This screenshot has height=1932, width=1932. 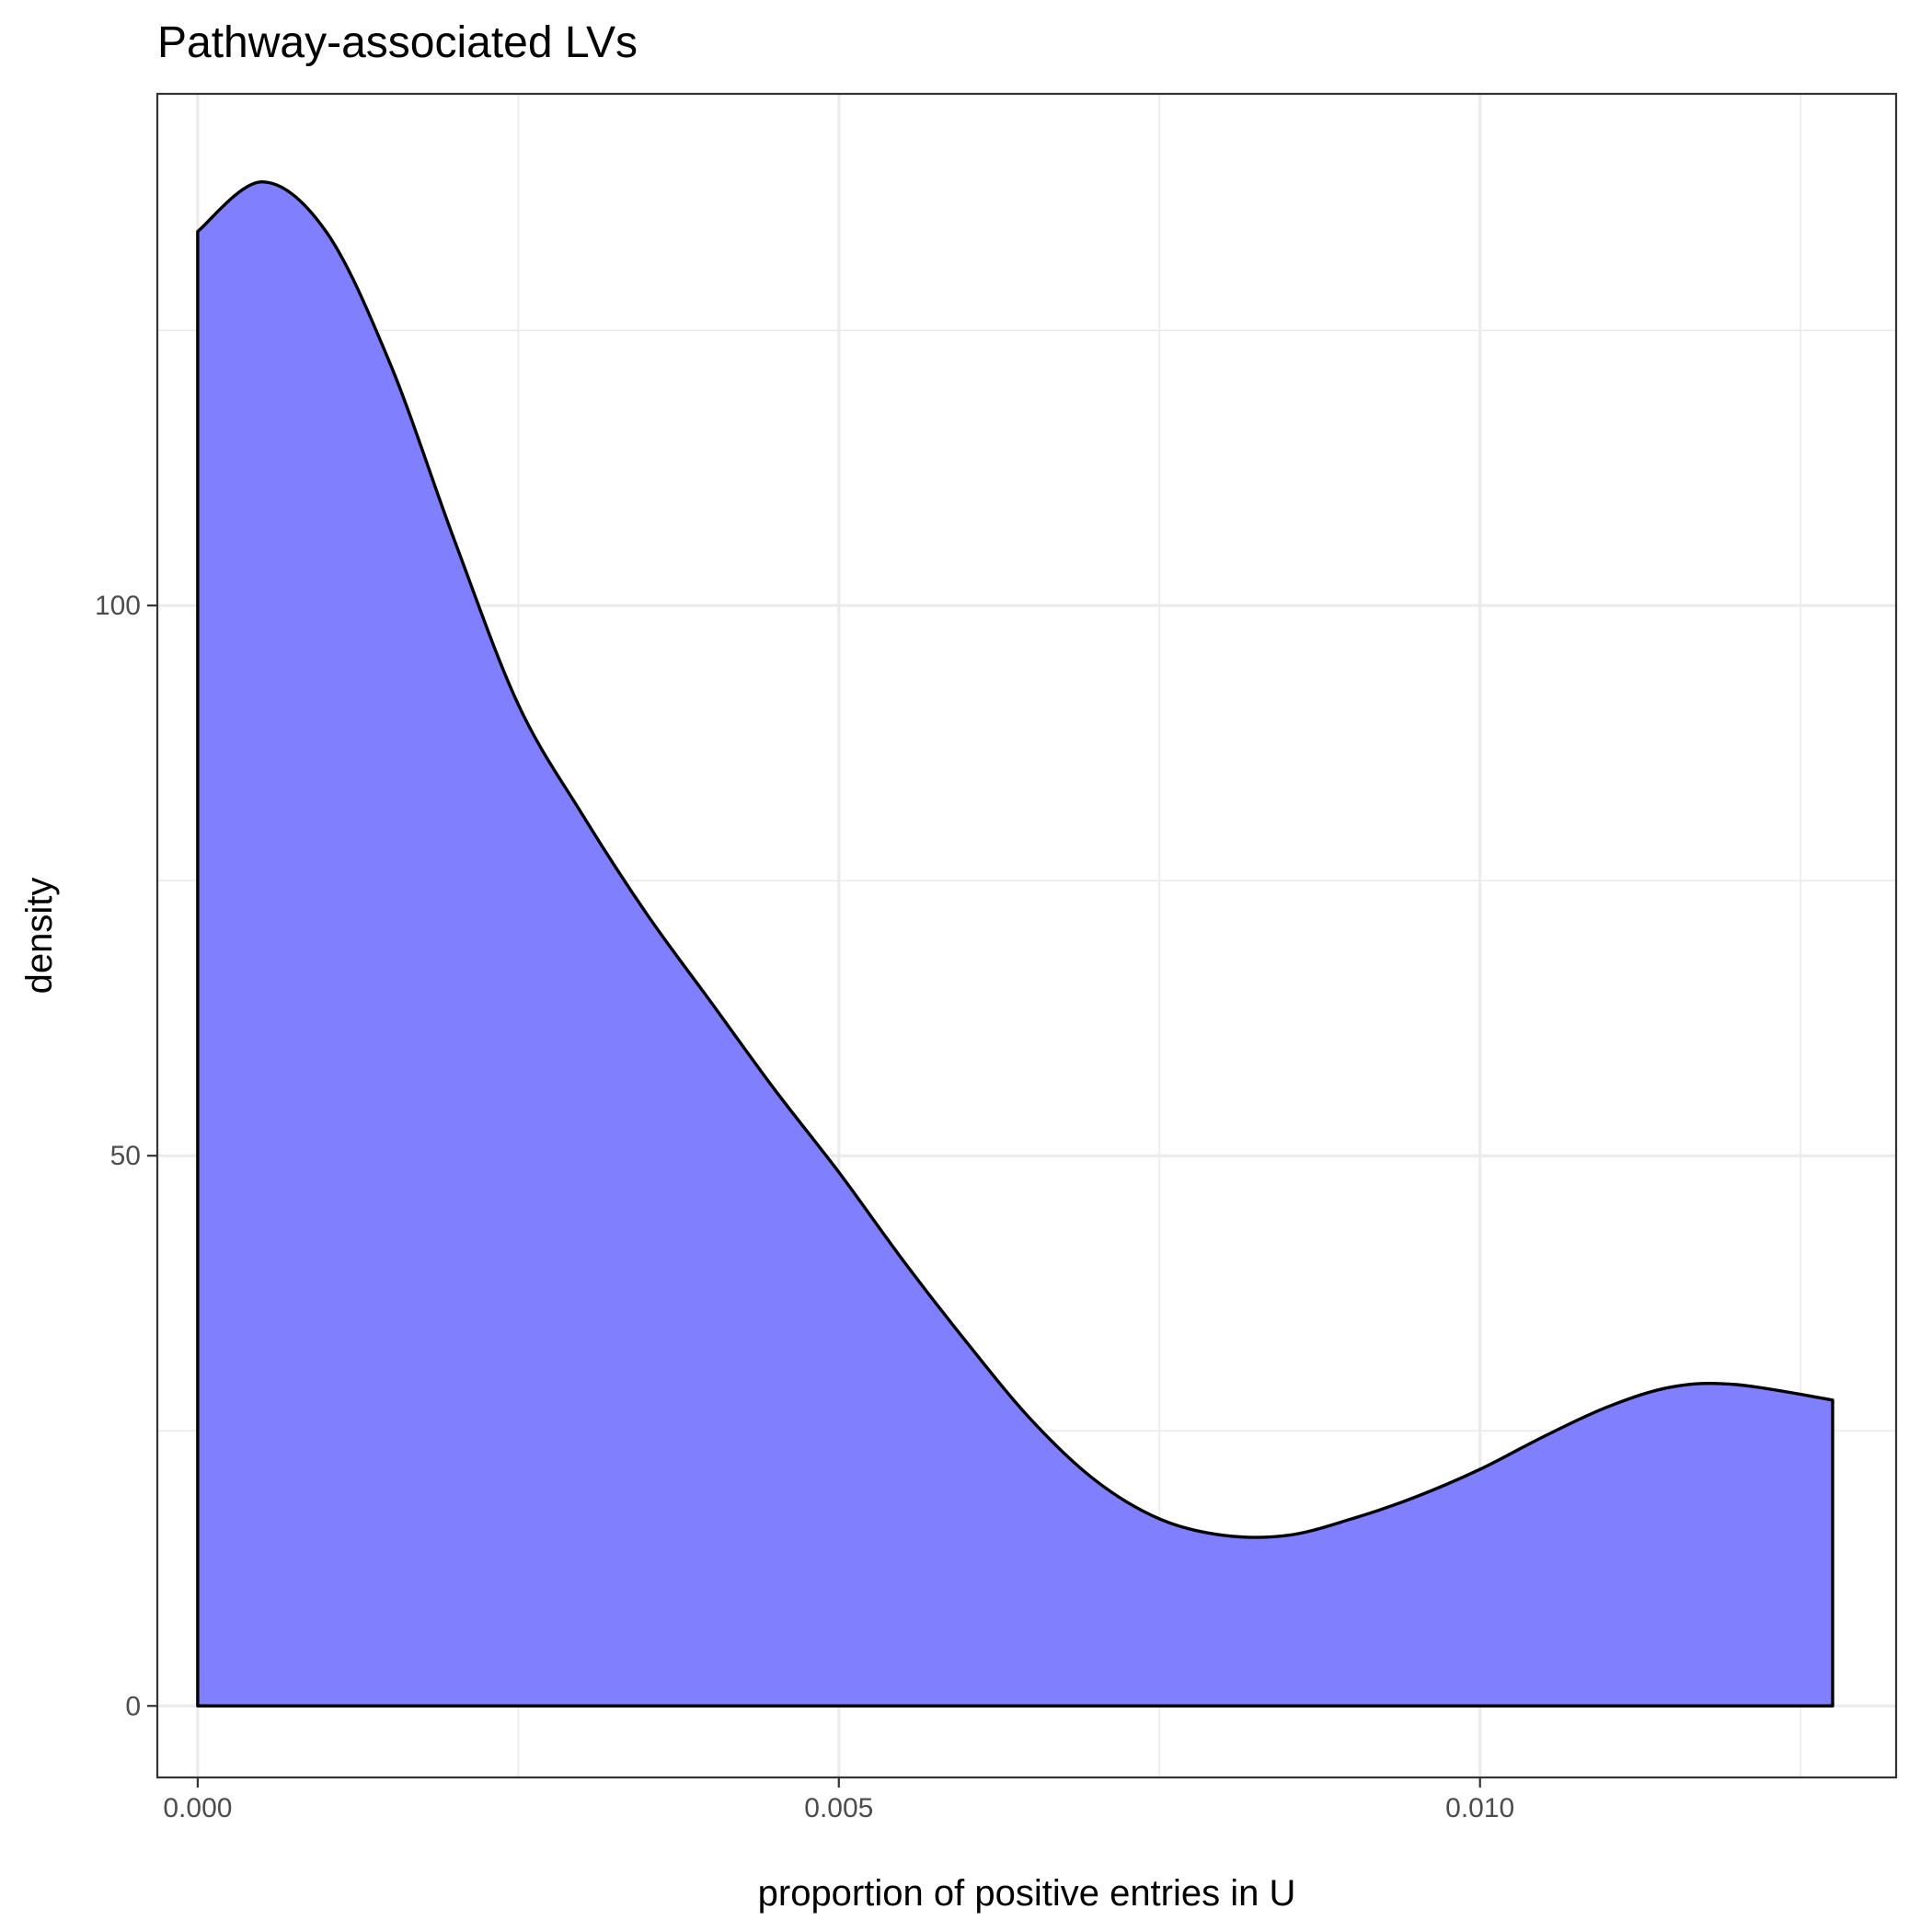 I want to click on y-tick-label: 100, so click(x=118, y=606).